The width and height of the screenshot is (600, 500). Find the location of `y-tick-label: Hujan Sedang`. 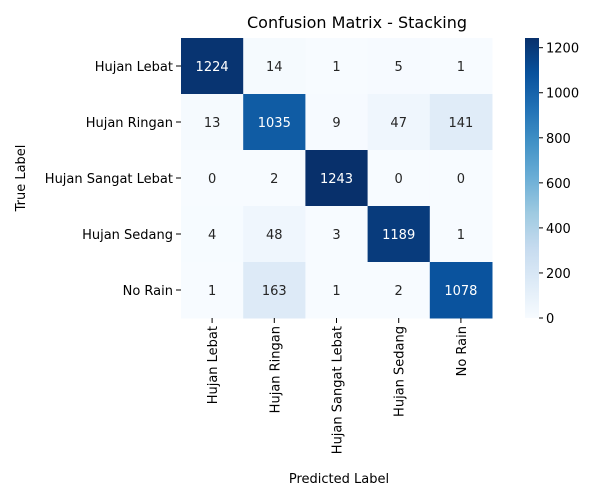

y-tick-label: Hujan Sedang is located at coordinates (127, 235).